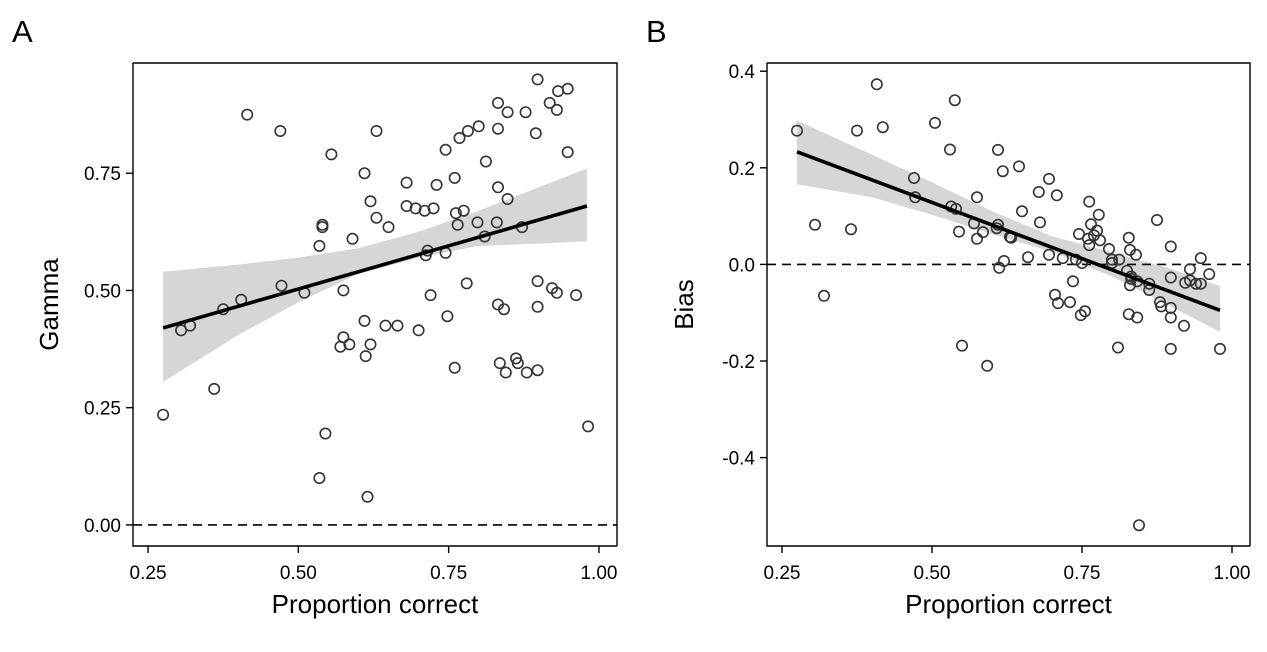 This screenshot has width=1267, height=652. What do you see at coordinates (598, 573) in the screenshot?
I see `x-tick-label: 1.00` at bounding box center [598, 573].